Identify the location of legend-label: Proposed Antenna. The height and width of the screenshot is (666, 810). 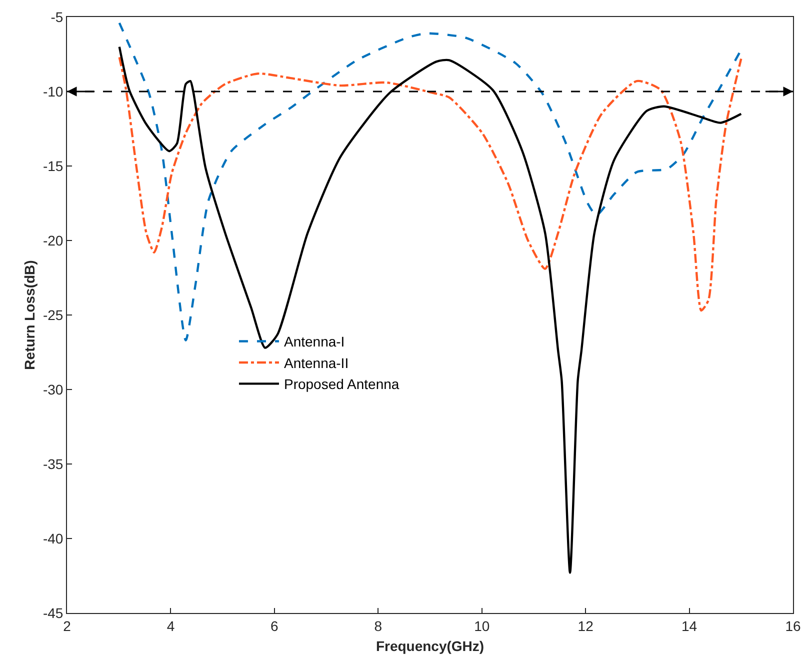
(342, 384).